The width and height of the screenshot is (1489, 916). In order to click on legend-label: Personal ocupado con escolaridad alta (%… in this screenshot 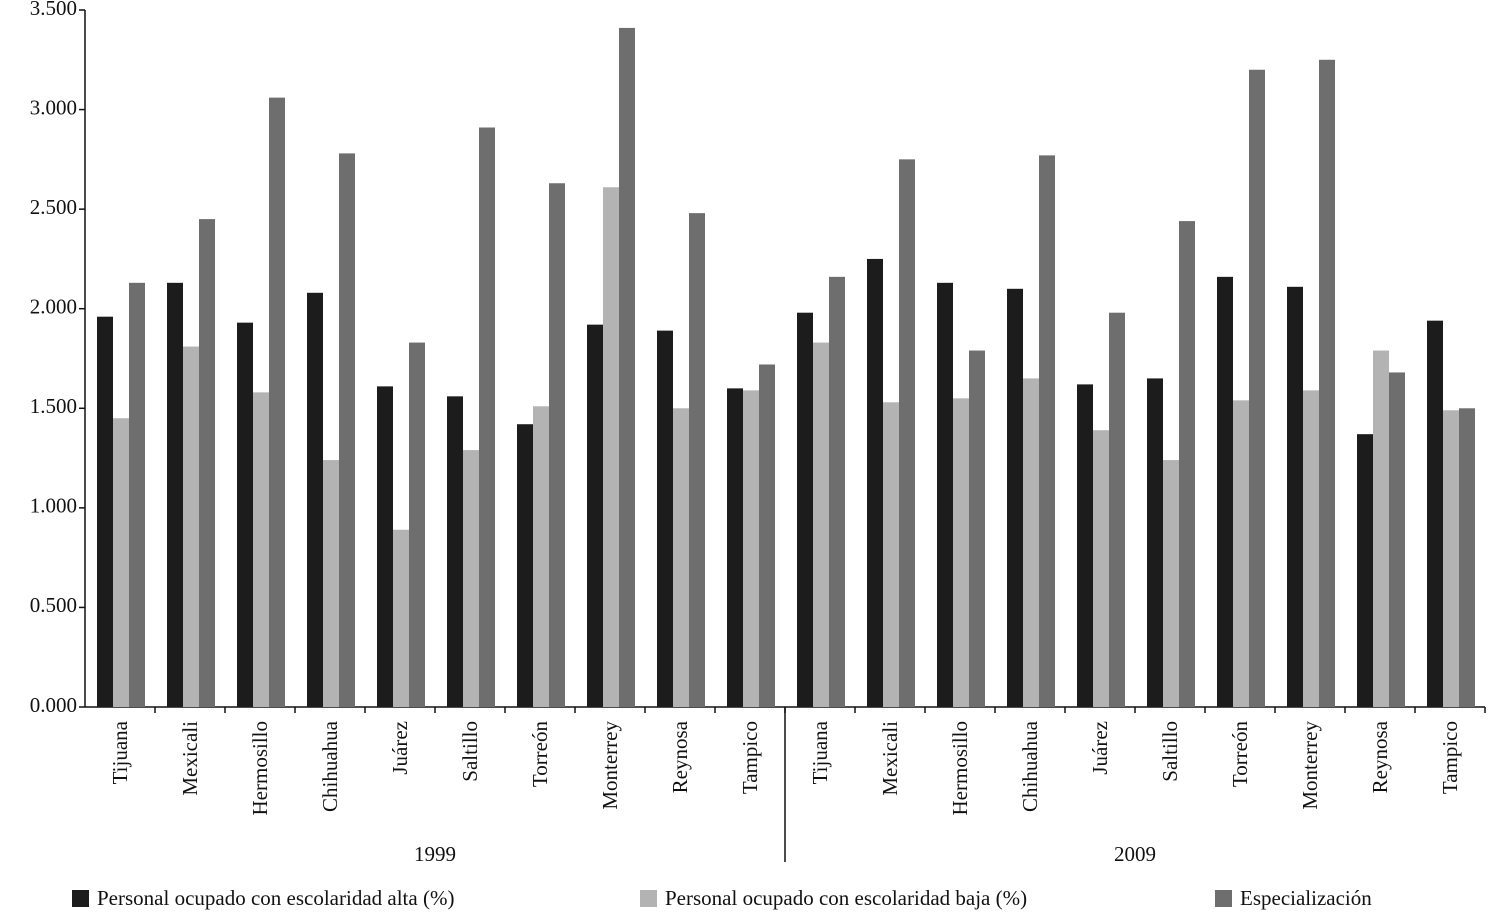, I will do `click(275, 898)`.